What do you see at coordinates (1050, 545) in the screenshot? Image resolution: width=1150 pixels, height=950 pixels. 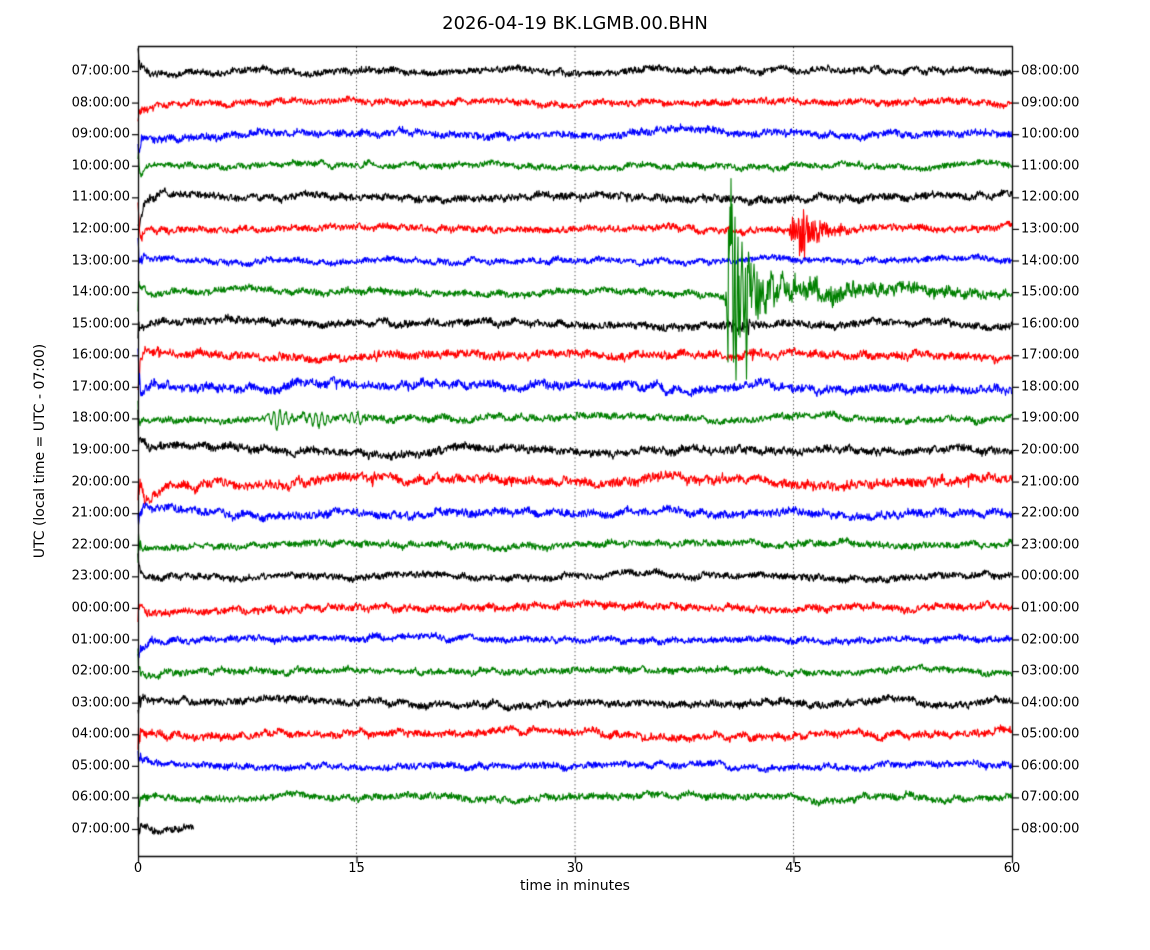 I see `right-time-label: 23:00:00` at bounding box center [1050, 545].